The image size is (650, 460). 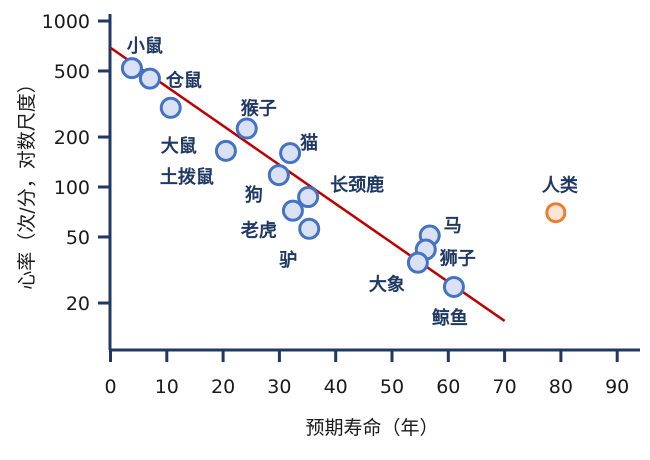 What do you see at coordinates (288, 260) in the screenshot?
I see `data-point-label: 驴` at bounding box center [288, 260].